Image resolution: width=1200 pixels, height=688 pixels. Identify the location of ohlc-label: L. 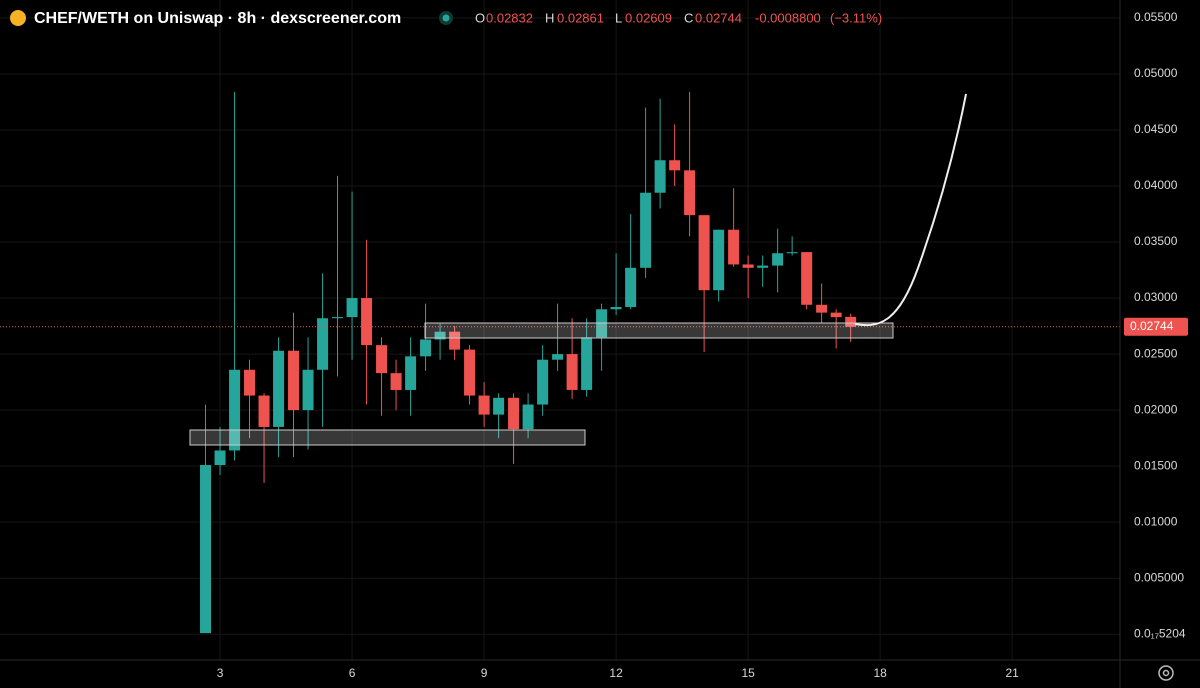
(618, 17).